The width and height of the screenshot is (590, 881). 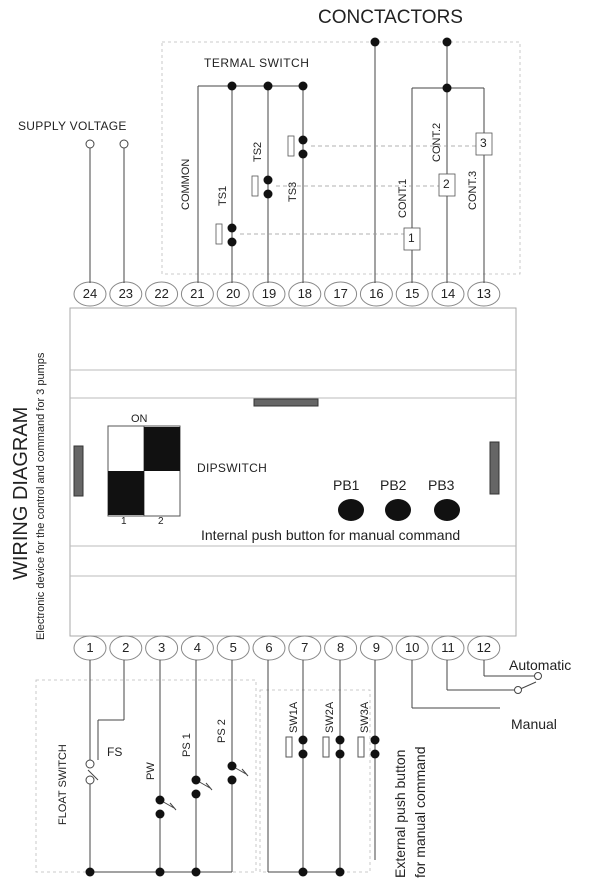 I want to click on push-buttons, so click(x=399, y=510).